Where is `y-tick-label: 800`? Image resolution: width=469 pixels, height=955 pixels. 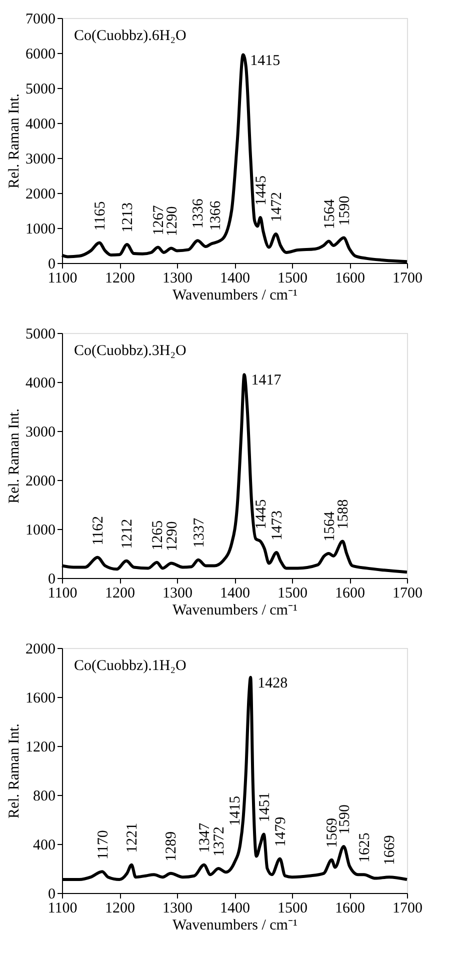 y-tick-label: 800 is located at coordinates (44, 796).